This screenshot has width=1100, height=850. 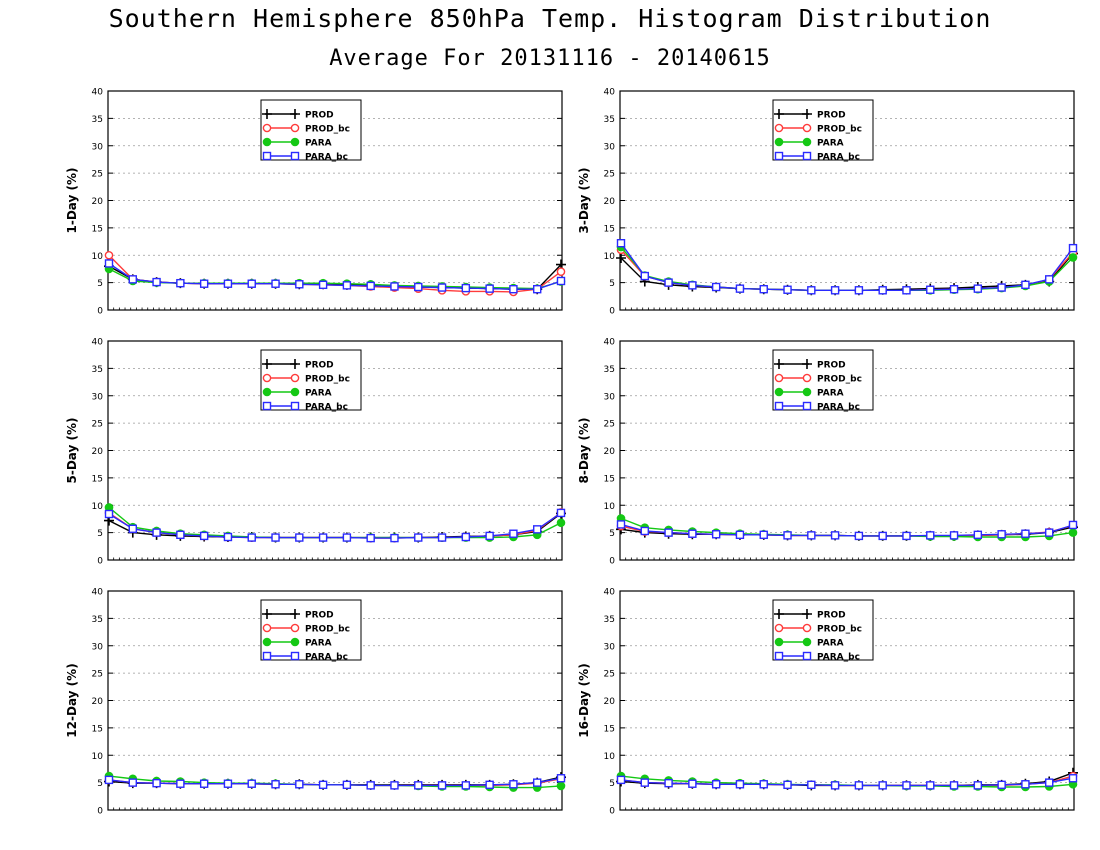 I want to click on y-axis-label: 12-Day (%), so click(x=72, y=700).